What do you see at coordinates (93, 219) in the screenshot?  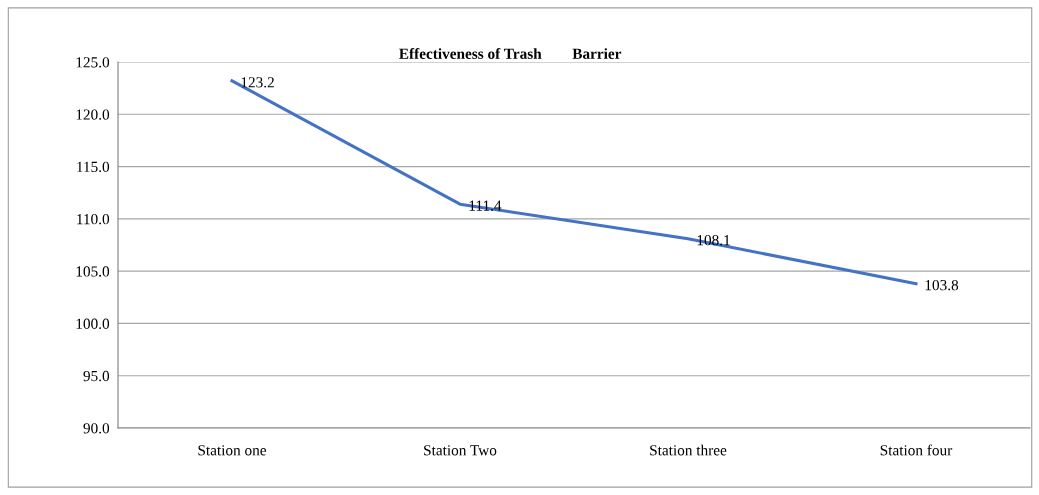 I see `y-tick-label: 110.0` at bounding box center [93, 219].